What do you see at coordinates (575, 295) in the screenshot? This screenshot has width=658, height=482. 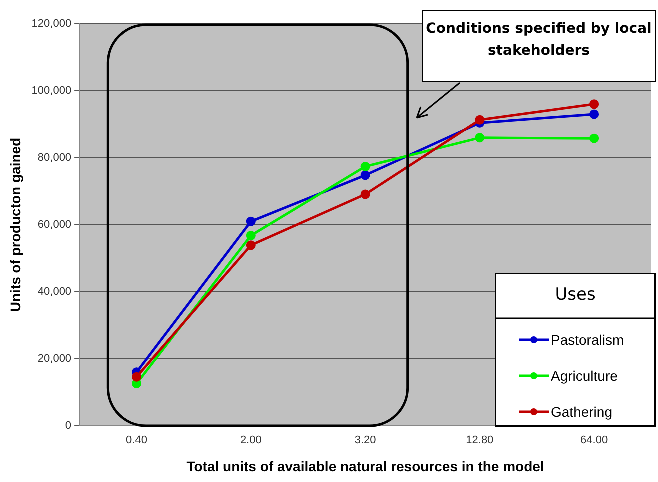 I see `legend-title: Uses` at bounding box center [575, 295].